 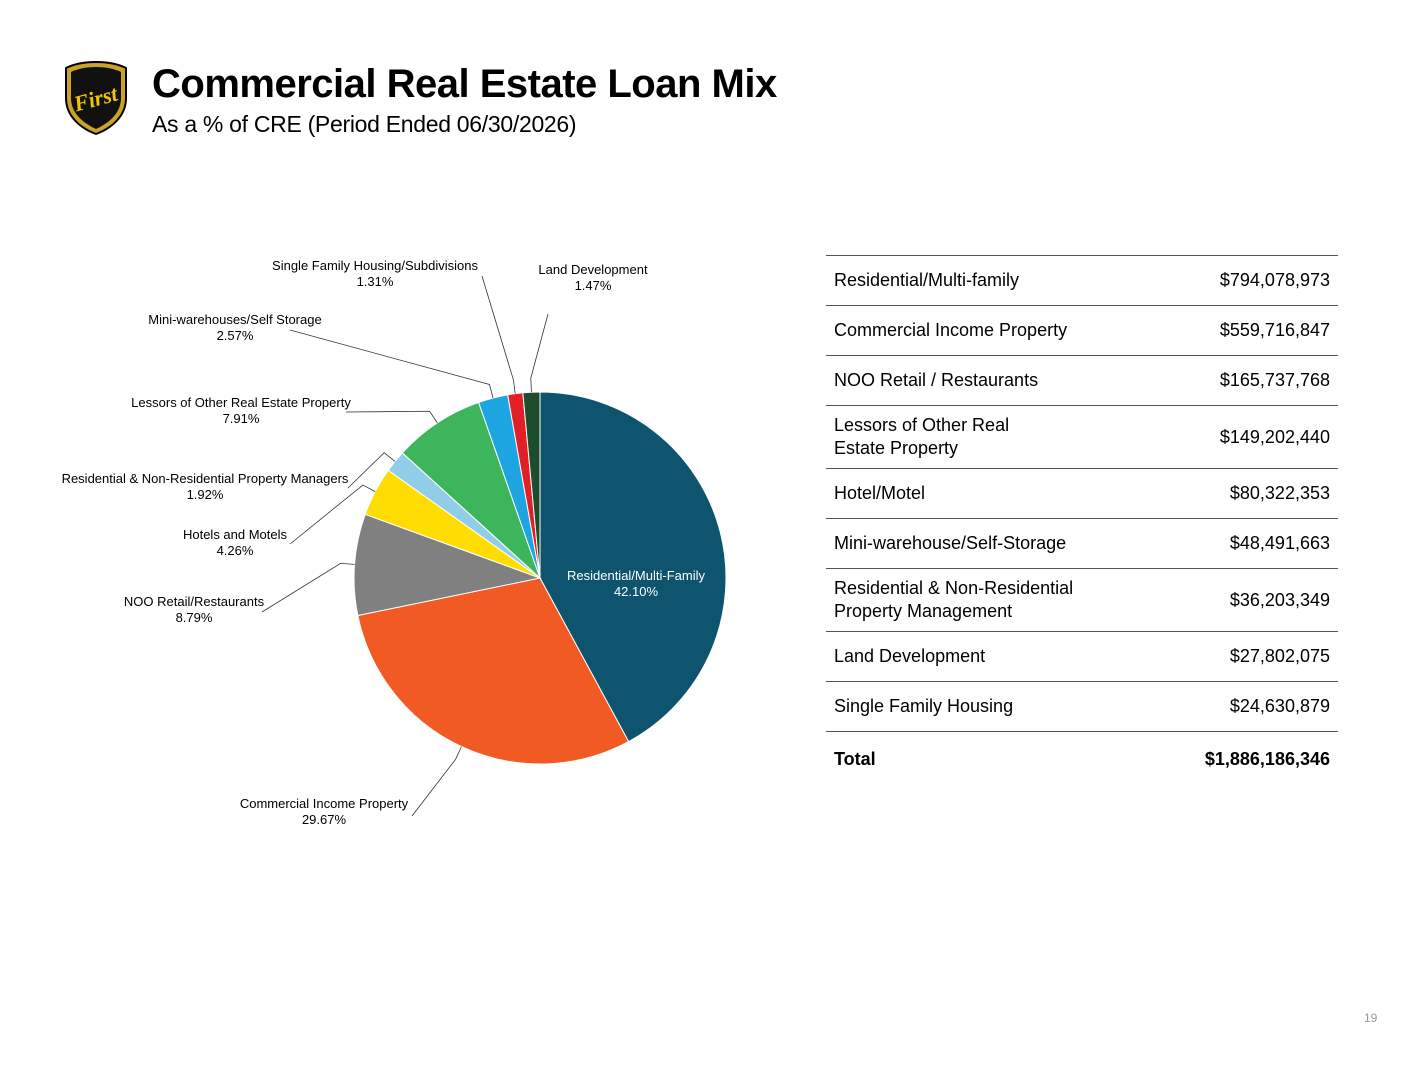 I want to click on slice-percent-label: 1.47%, so click(x=593, y=285).